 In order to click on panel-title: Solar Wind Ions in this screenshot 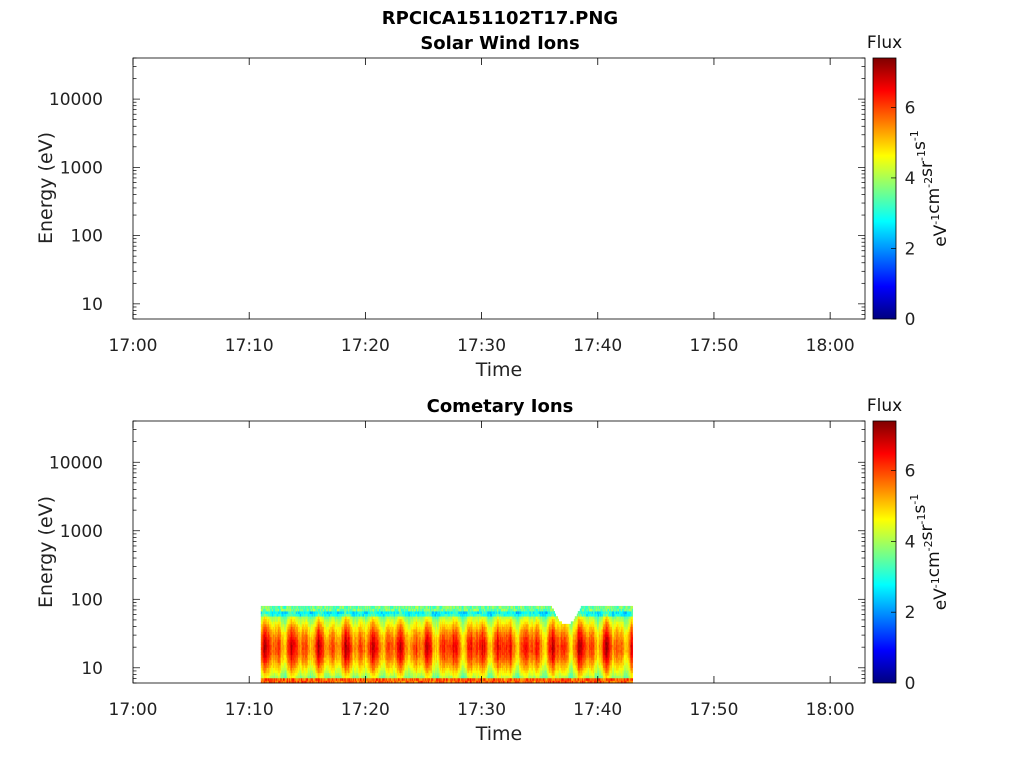, I will do `click(499, 43)`.